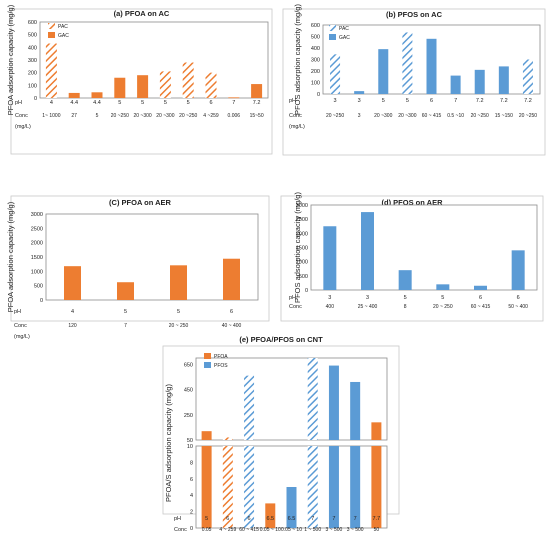  Describe the element at coordinates (74, 116) in the screenshot. I see `conc-value: 27` at that location.